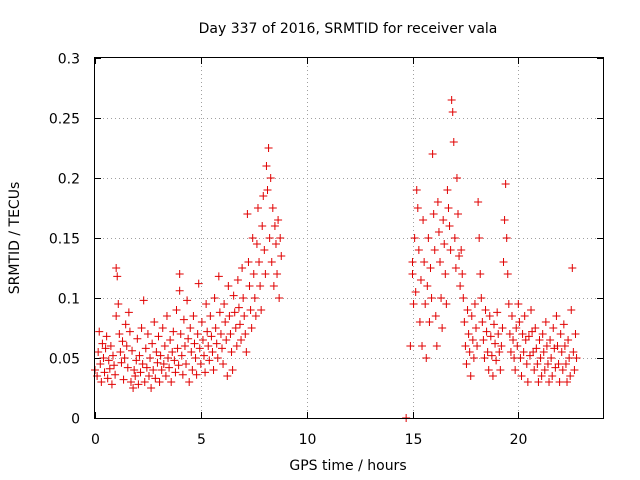  What do you see at coordinates (64, 240) in the screenshot?
I see `y-tick-label: 0.15` at bounding box center [64, 240].